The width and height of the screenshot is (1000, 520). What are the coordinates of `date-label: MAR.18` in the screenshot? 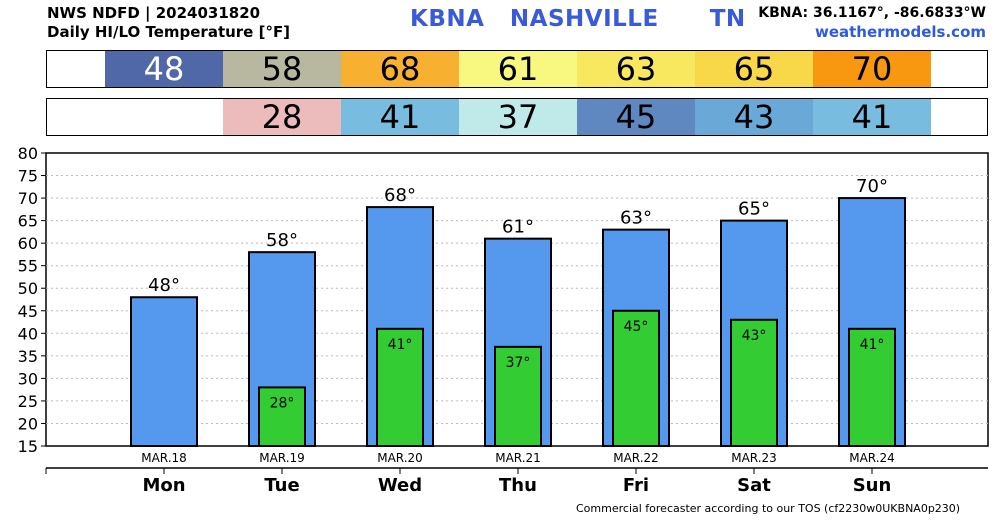 It's located at (164, 458).